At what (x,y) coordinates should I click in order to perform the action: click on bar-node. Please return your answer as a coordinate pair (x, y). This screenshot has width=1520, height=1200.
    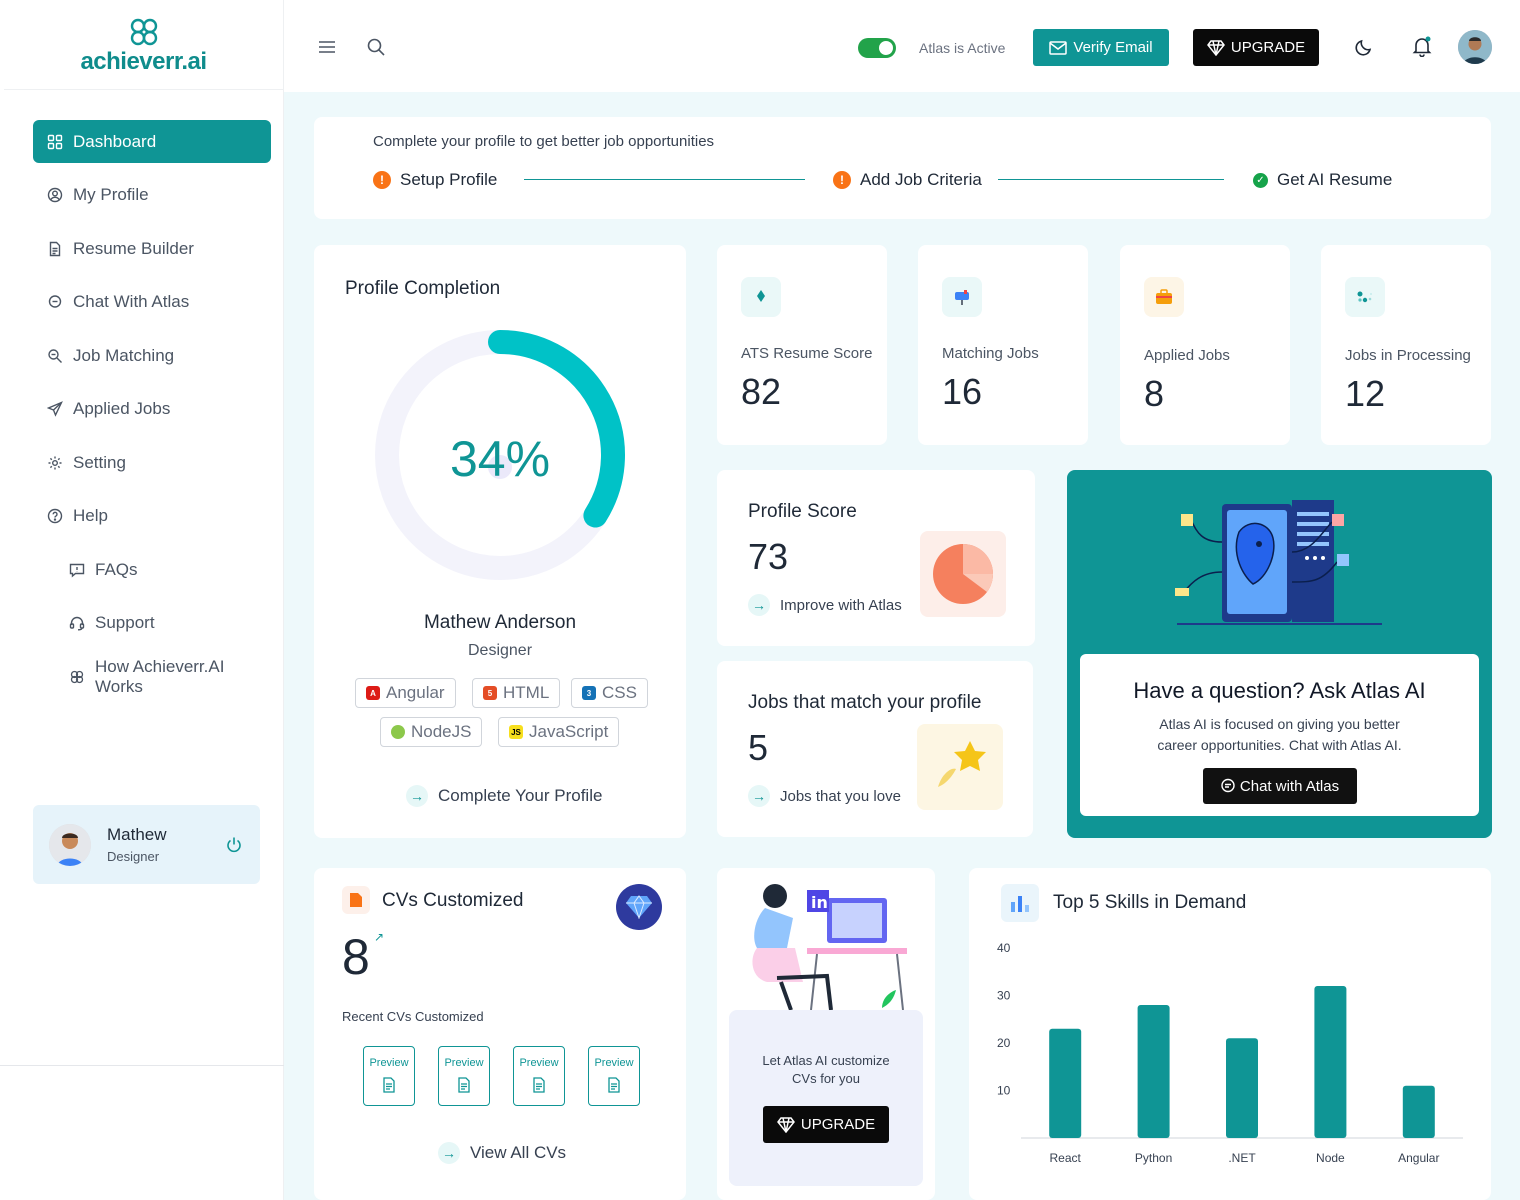
    Looking at the image, I should click on (1330, 1062).